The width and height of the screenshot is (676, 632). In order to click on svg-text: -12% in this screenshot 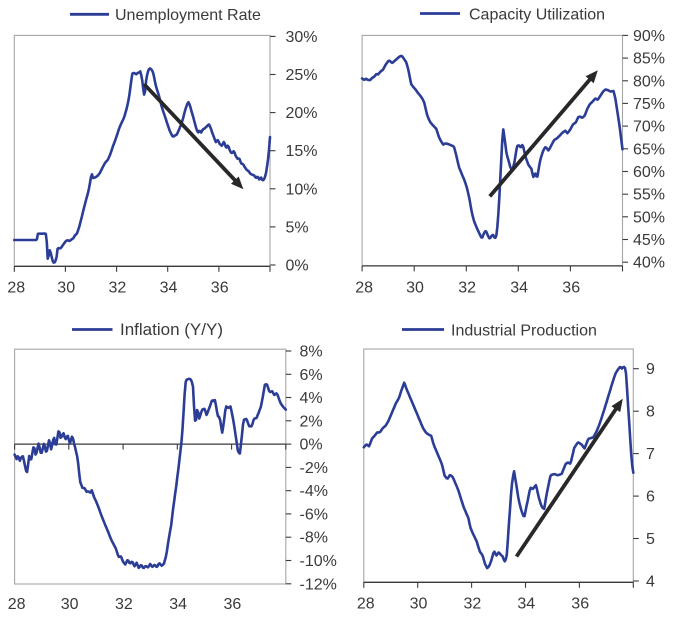, I will do `click(318, 584)`.